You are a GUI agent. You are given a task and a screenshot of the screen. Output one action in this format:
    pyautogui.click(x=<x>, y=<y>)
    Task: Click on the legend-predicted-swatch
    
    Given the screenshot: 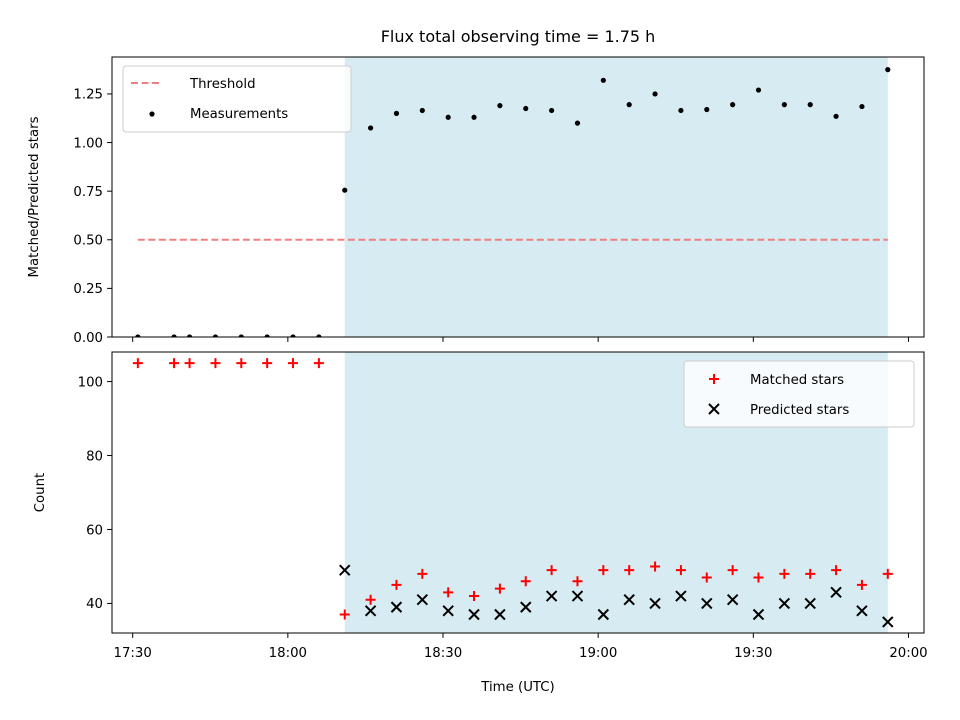 What is the action you would take?
    pyautogui.click(x=714, y=409)
    